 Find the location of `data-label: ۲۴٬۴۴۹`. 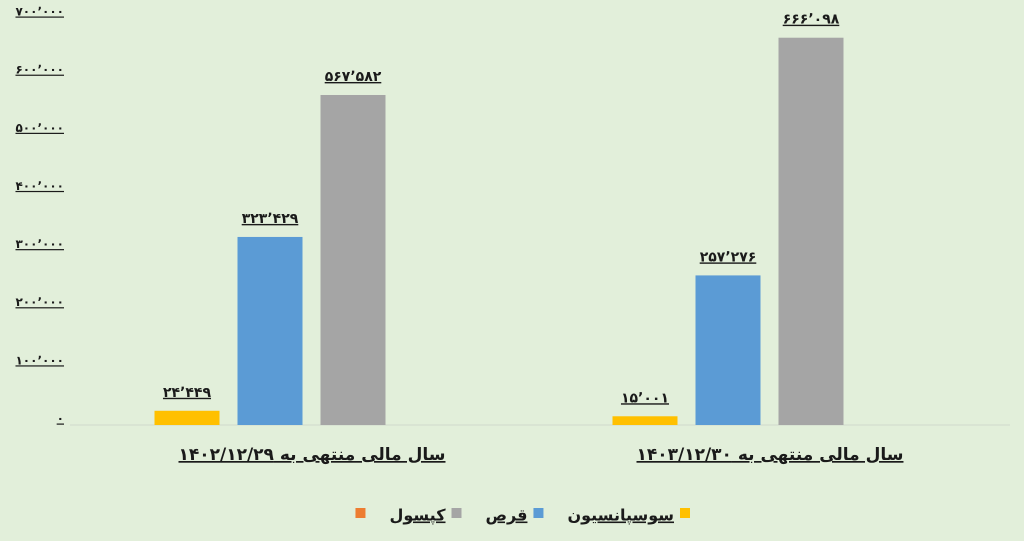

data-label: ۲۴٬۴۴۹ is located at coordinates (187, 393).